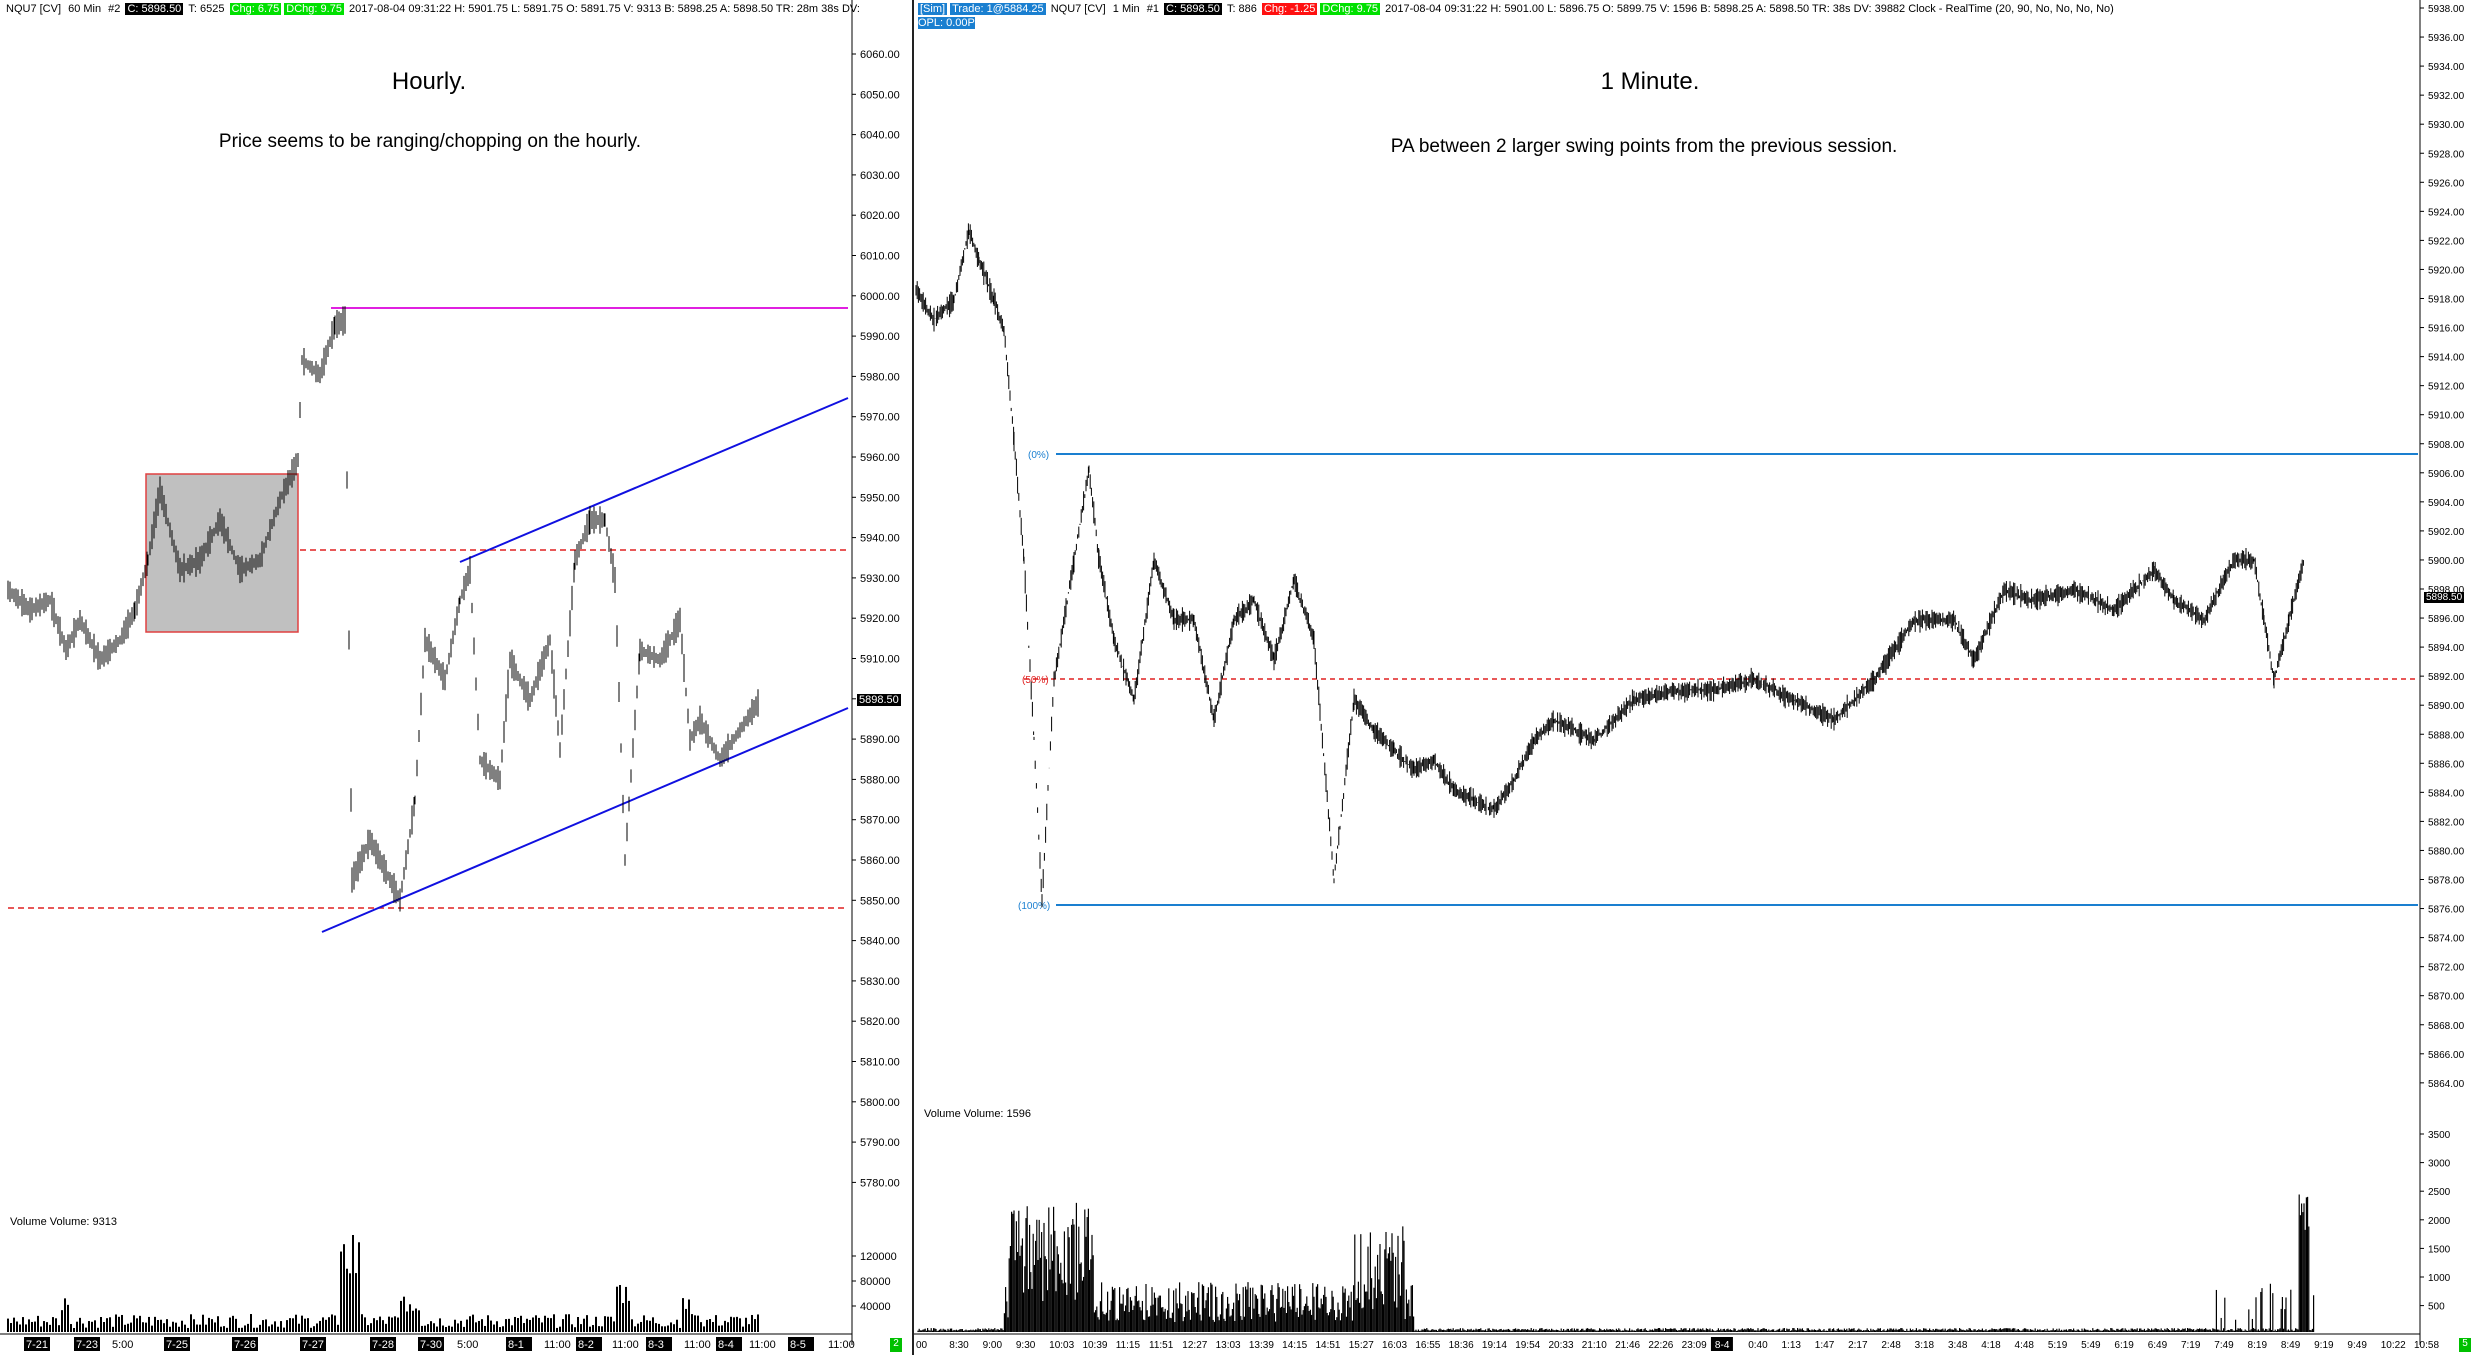 Image resolution: width=2471 pixels, height=1355 pixels. What do you see at coordinates (1527, 1345) in the screenshot?
I see `time-tick-label: 19:54` at bounding box center [1527, 1345].